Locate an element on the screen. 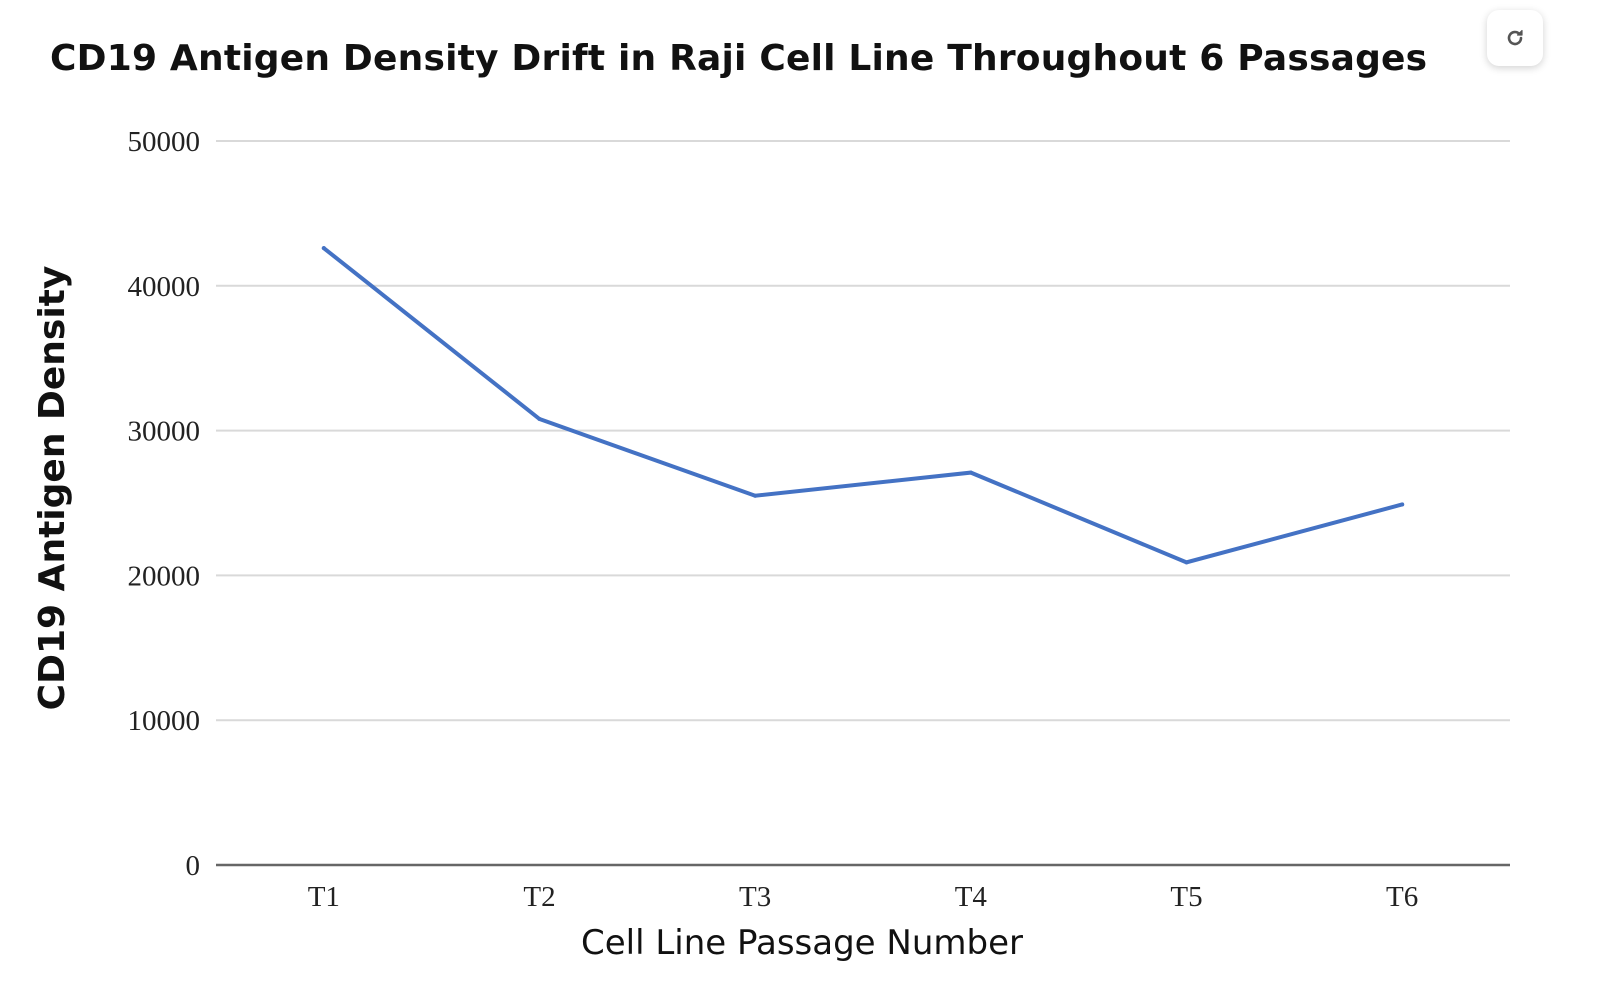 This screenshot has width=1600, height=990. x-tick-label: T5 is located at coordinates (1186, 897).